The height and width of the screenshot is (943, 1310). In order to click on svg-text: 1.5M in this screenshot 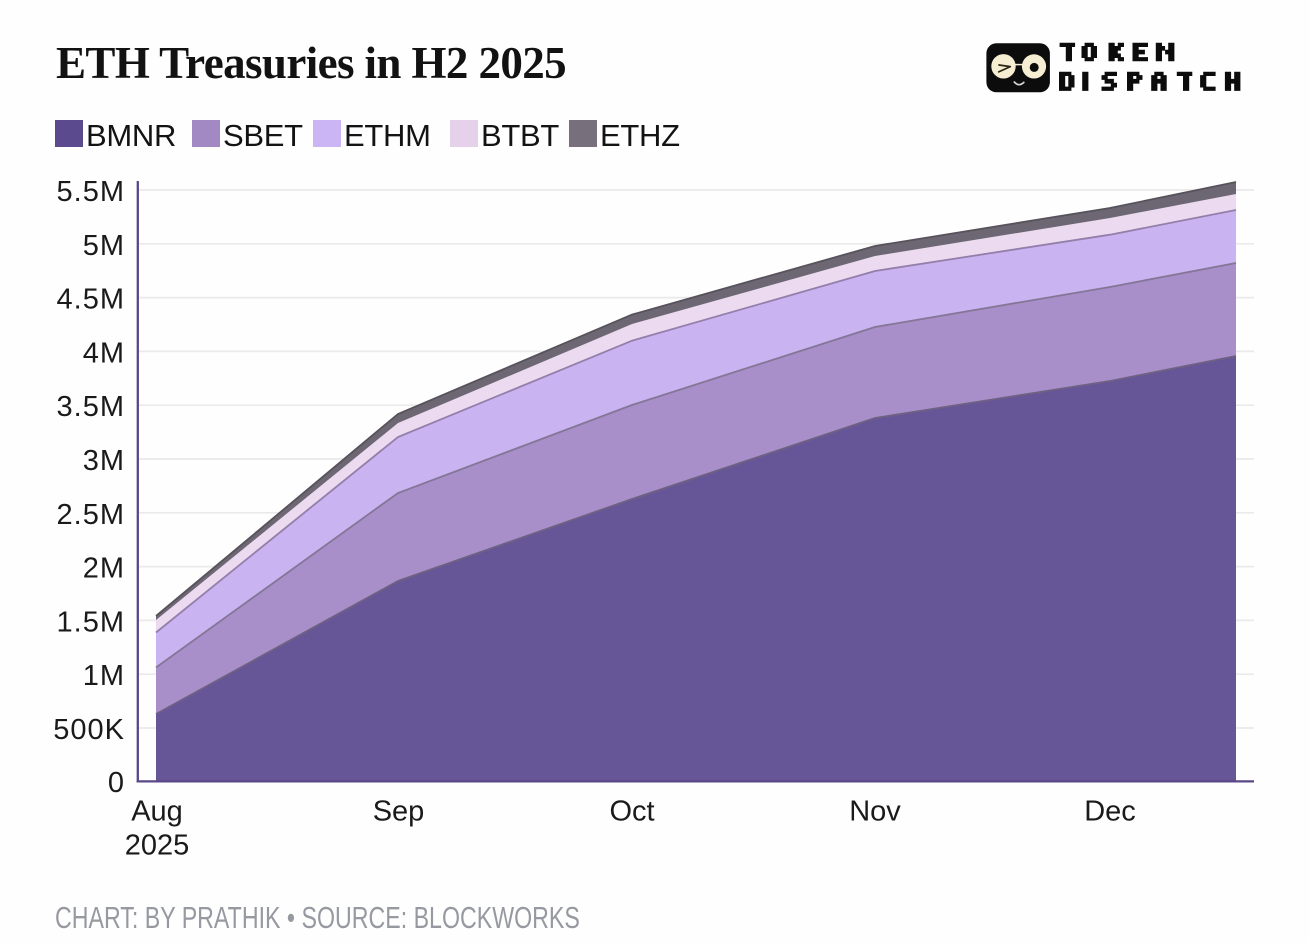, I will do `click(91, 622)`.